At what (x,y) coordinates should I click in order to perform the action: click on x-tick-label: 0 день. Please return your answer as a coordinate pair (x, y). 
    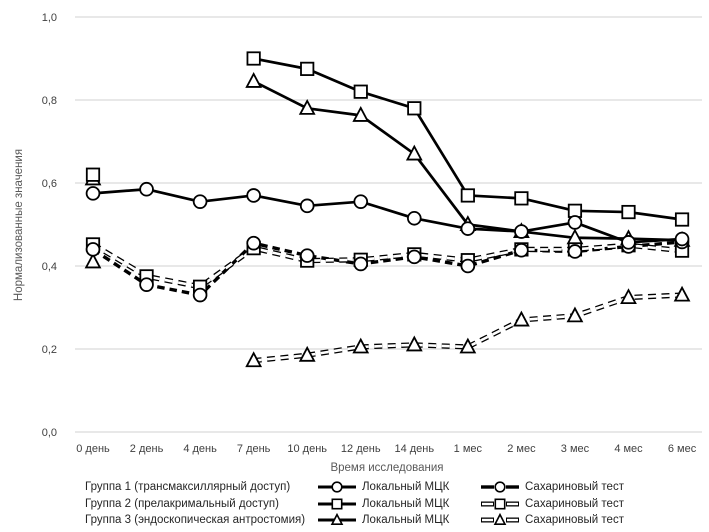
    Looking at the image, I should click on (93, 449).